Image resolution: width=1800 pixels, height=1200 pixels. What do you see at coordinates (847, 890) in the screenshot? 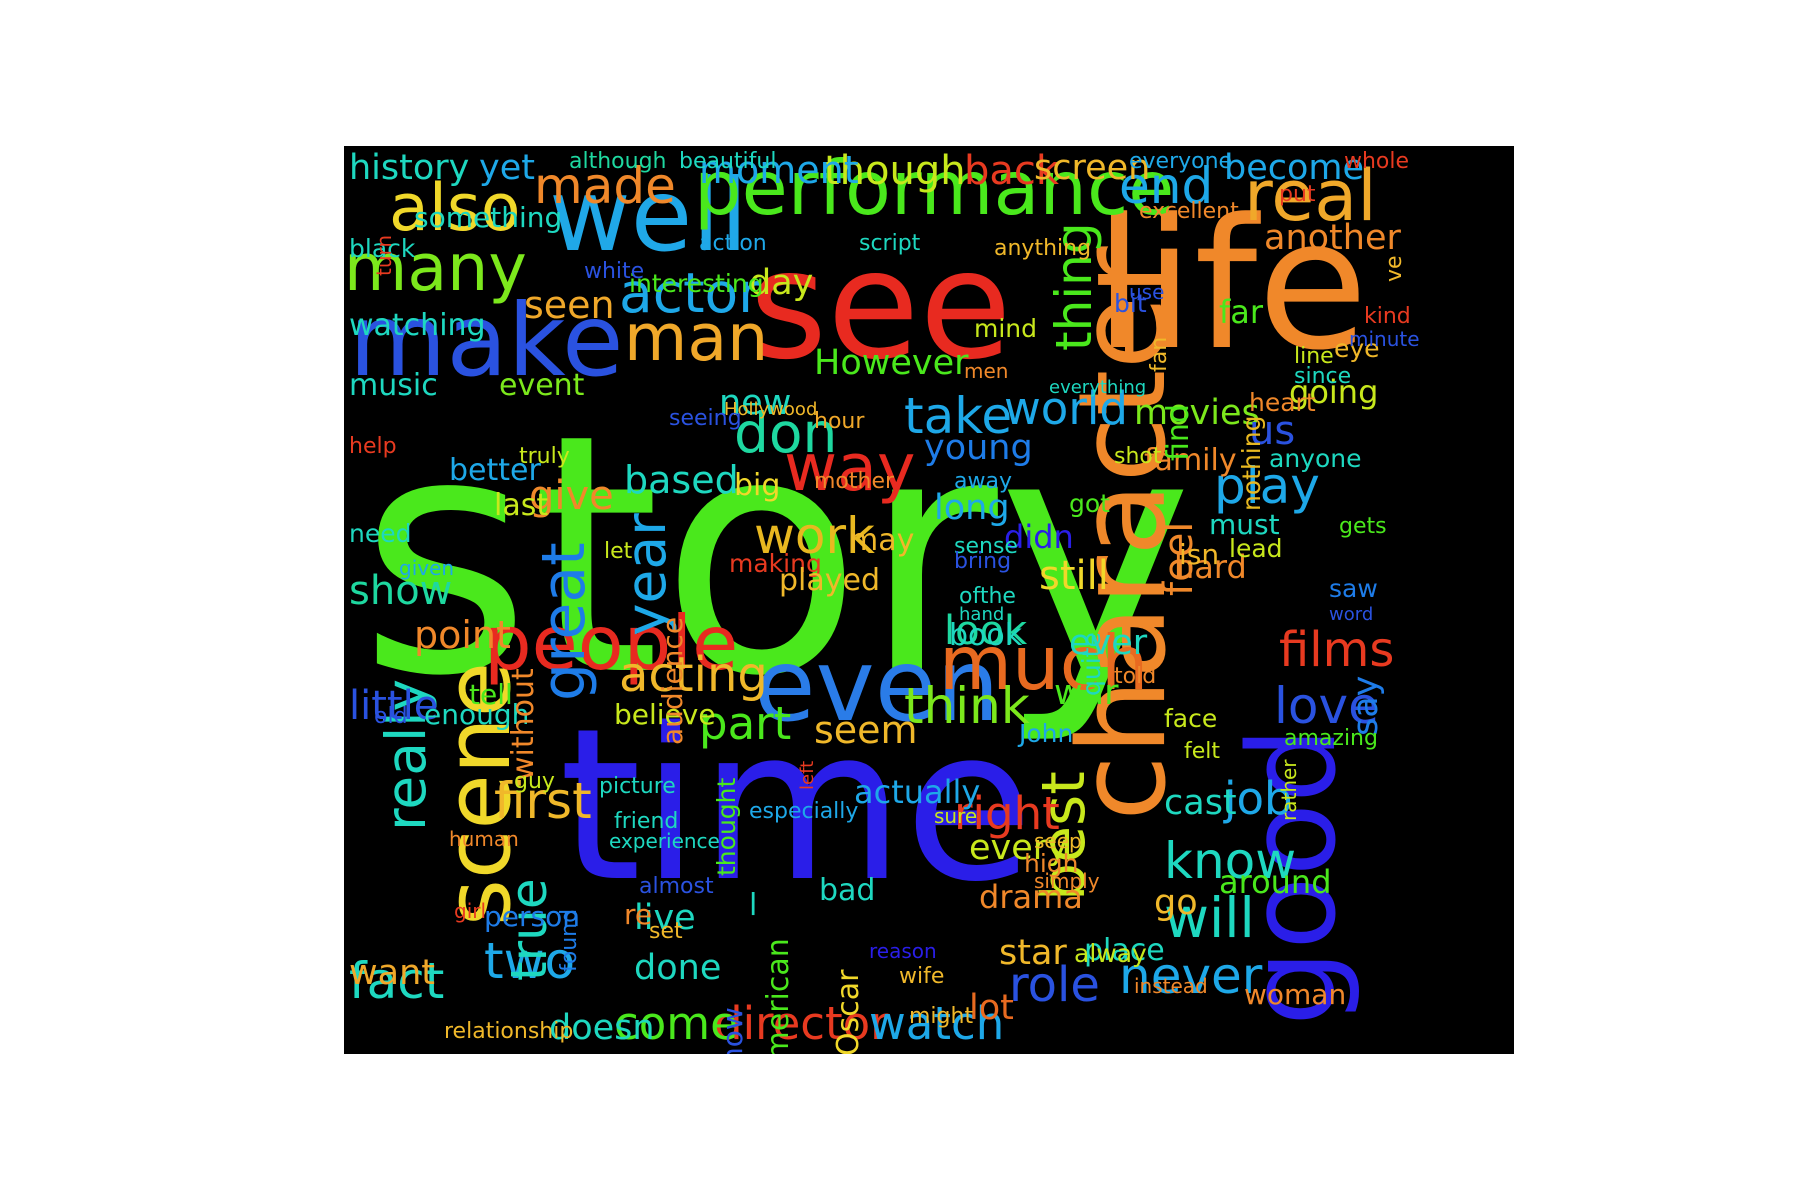
I see `cloud-word-bad: bad` at bounding box center [847, 890].